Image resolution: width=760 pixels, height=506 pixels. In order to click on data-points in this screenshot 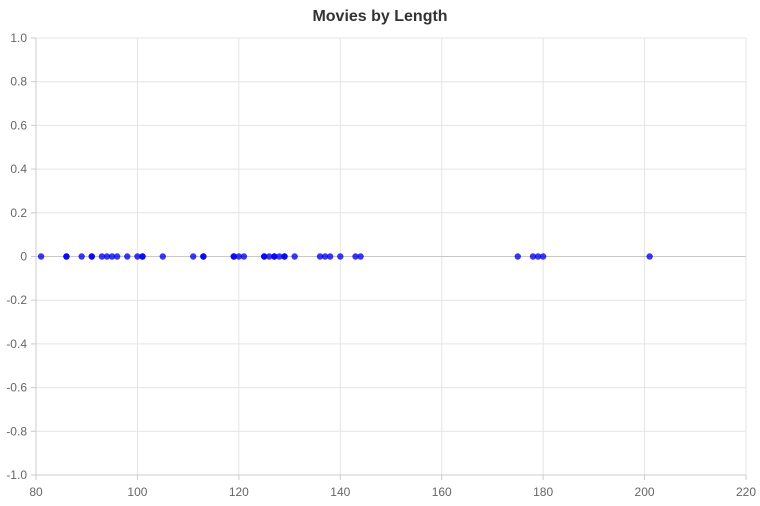, I will do `click(345, 256)`.